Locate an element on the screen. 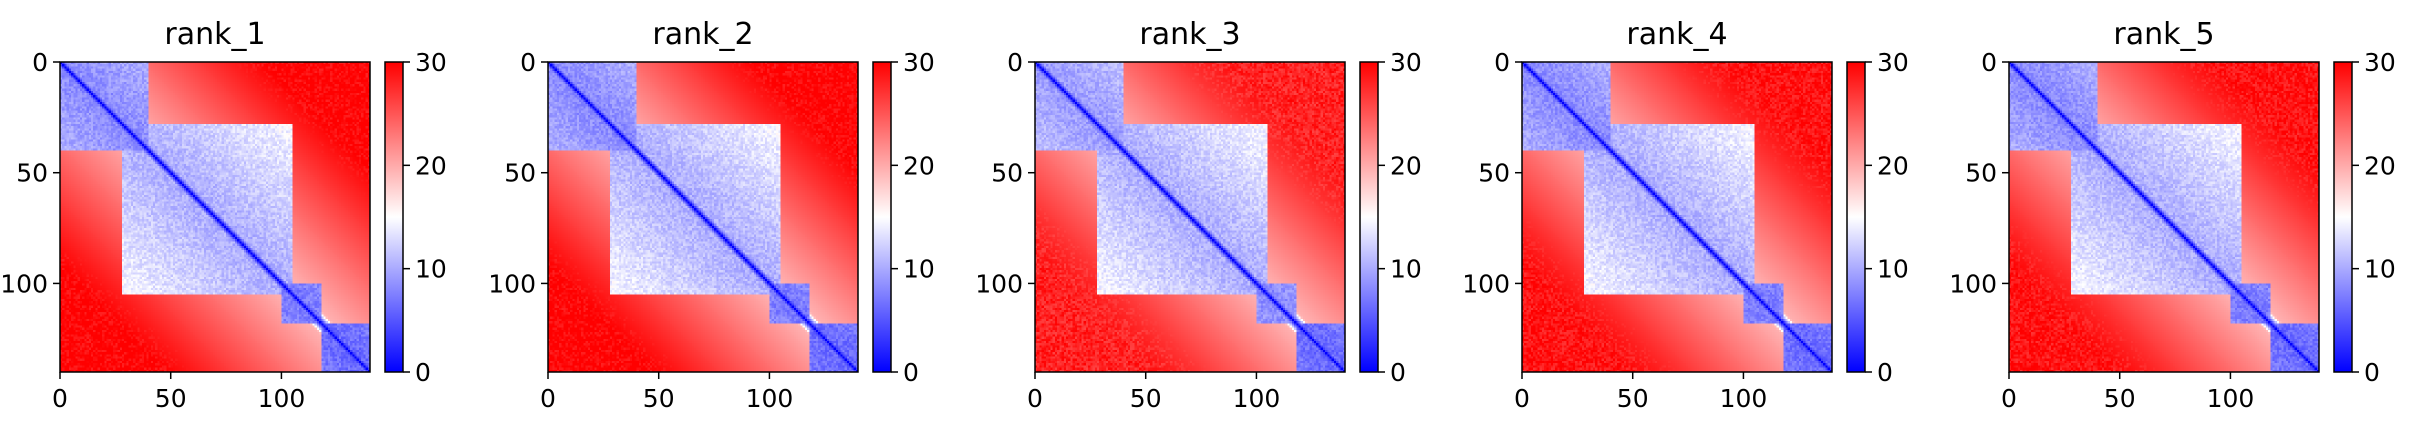 The width and height of the screenshot is (2435, 438). panel-title: rank_1 is located at coordinates (214, 34).